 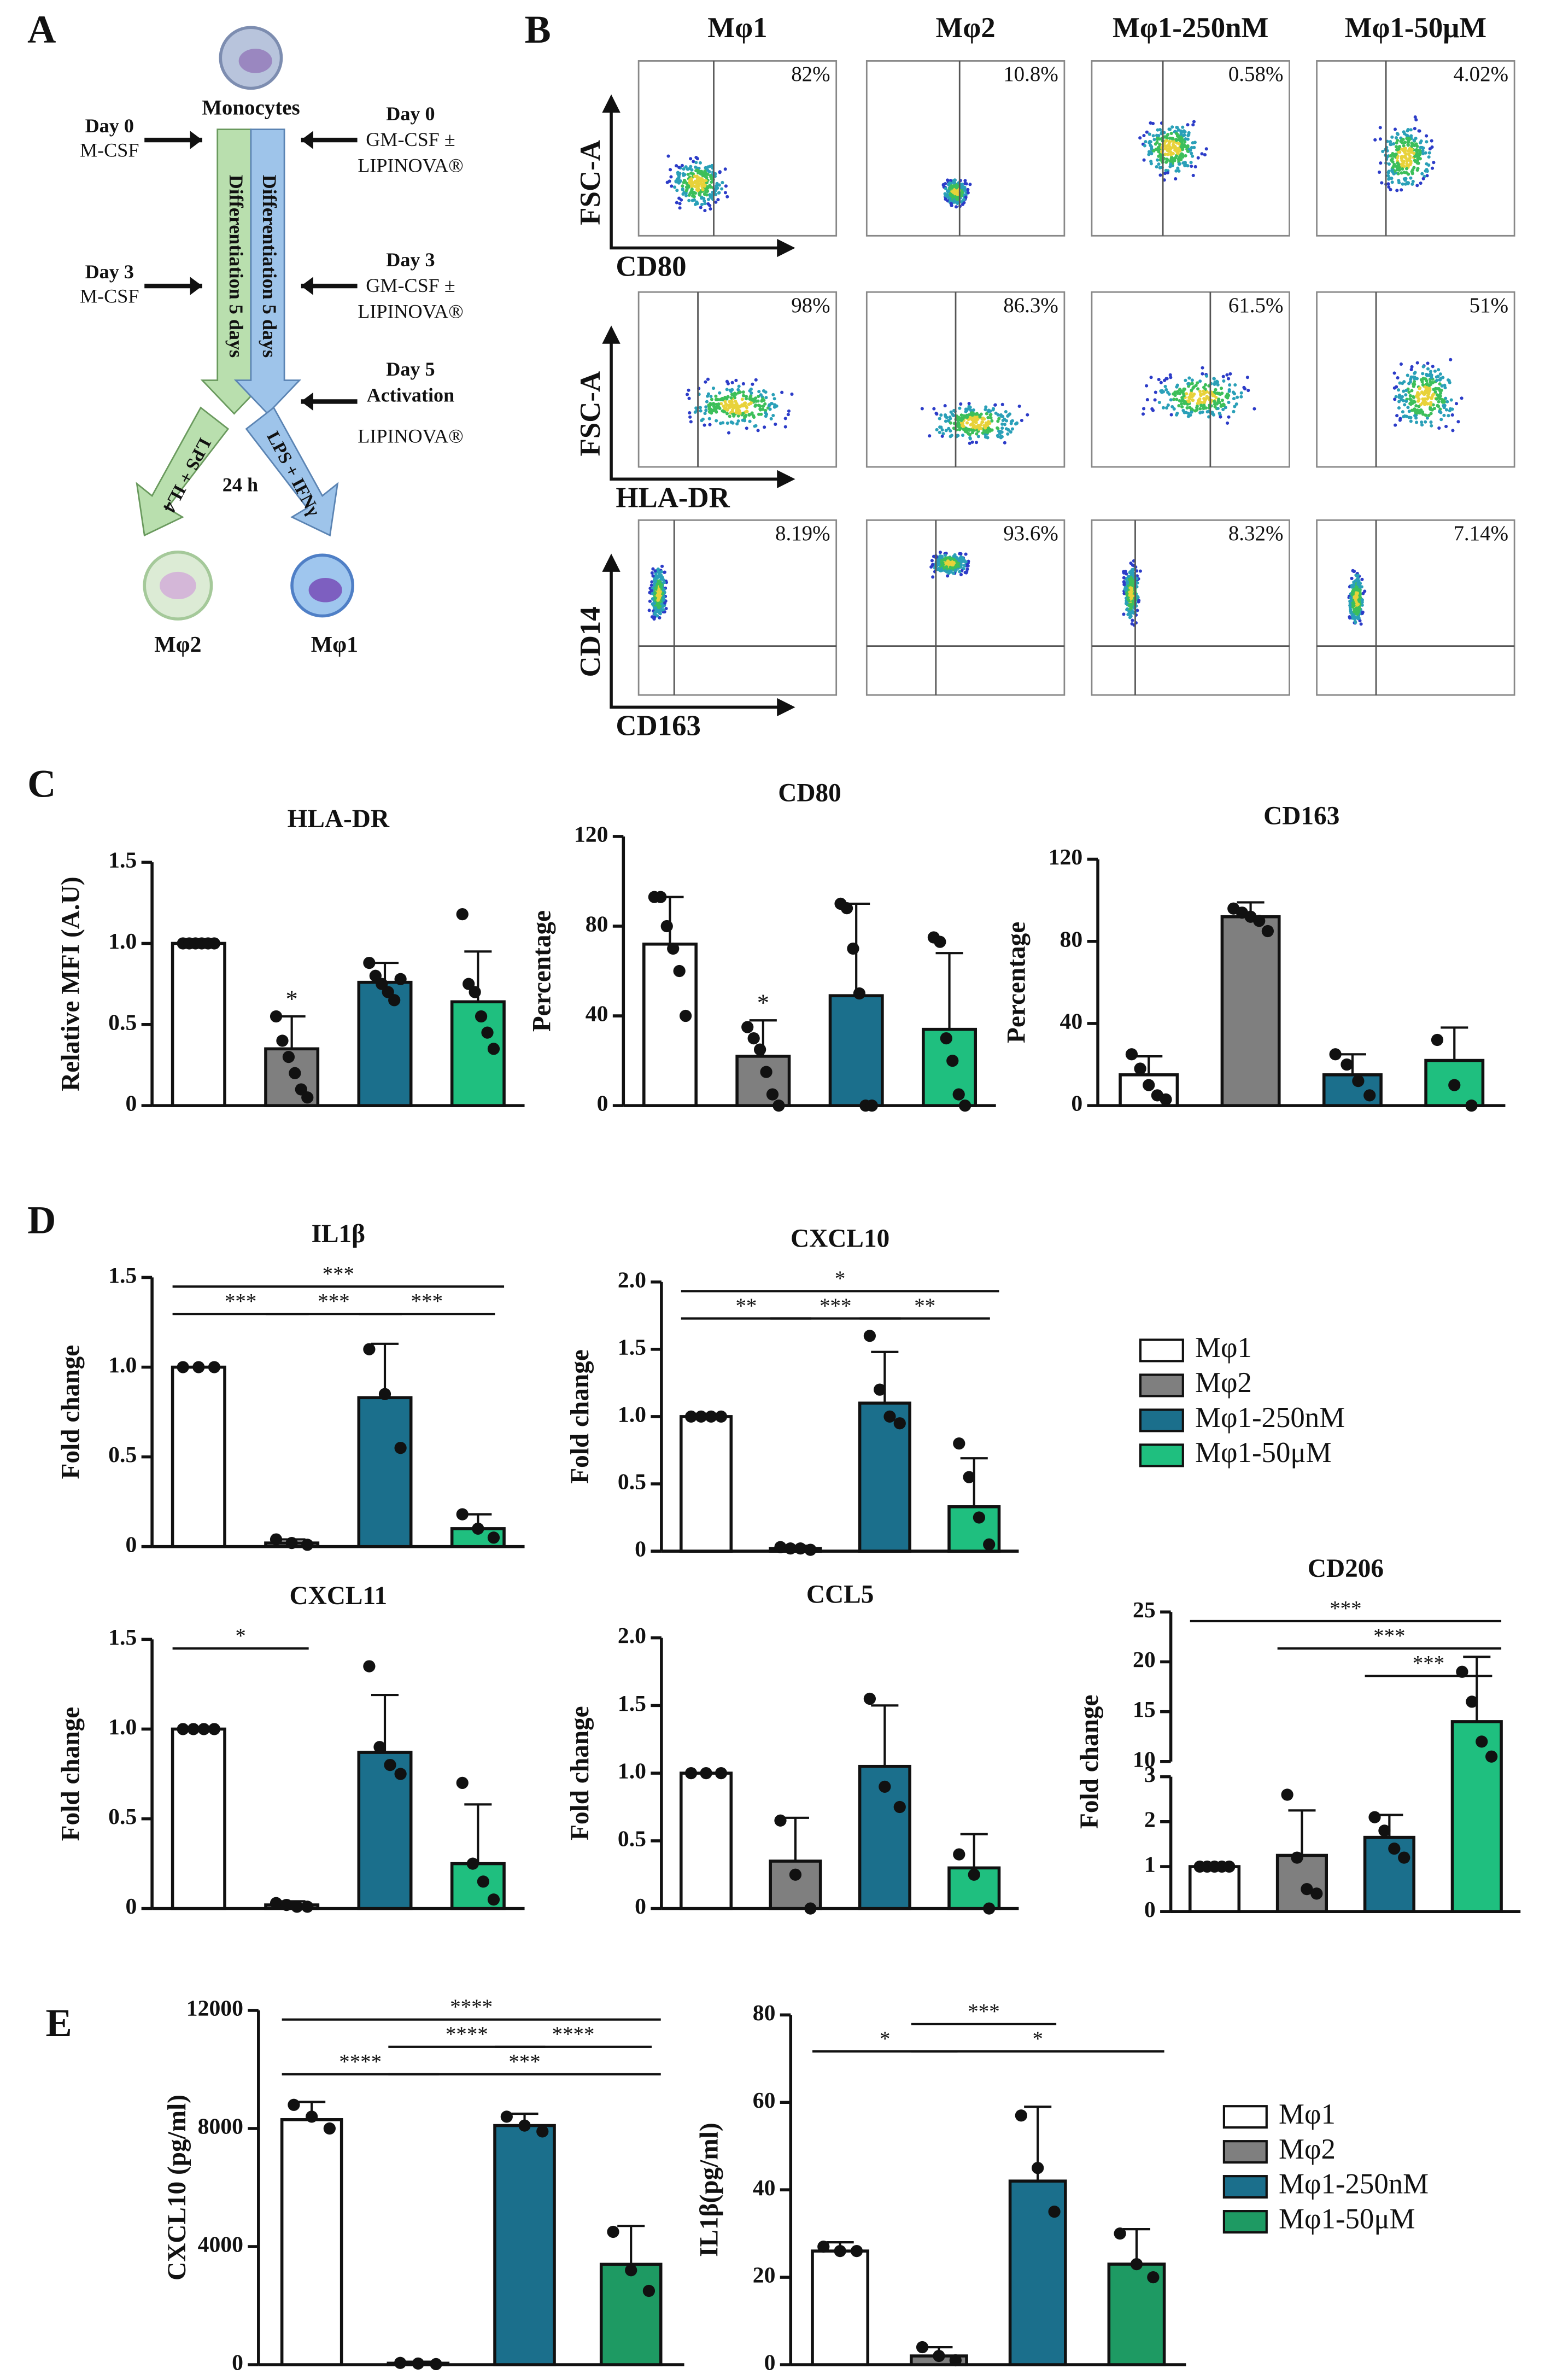 I want to click on significance-label: *, so click(x=1037, y=2039).